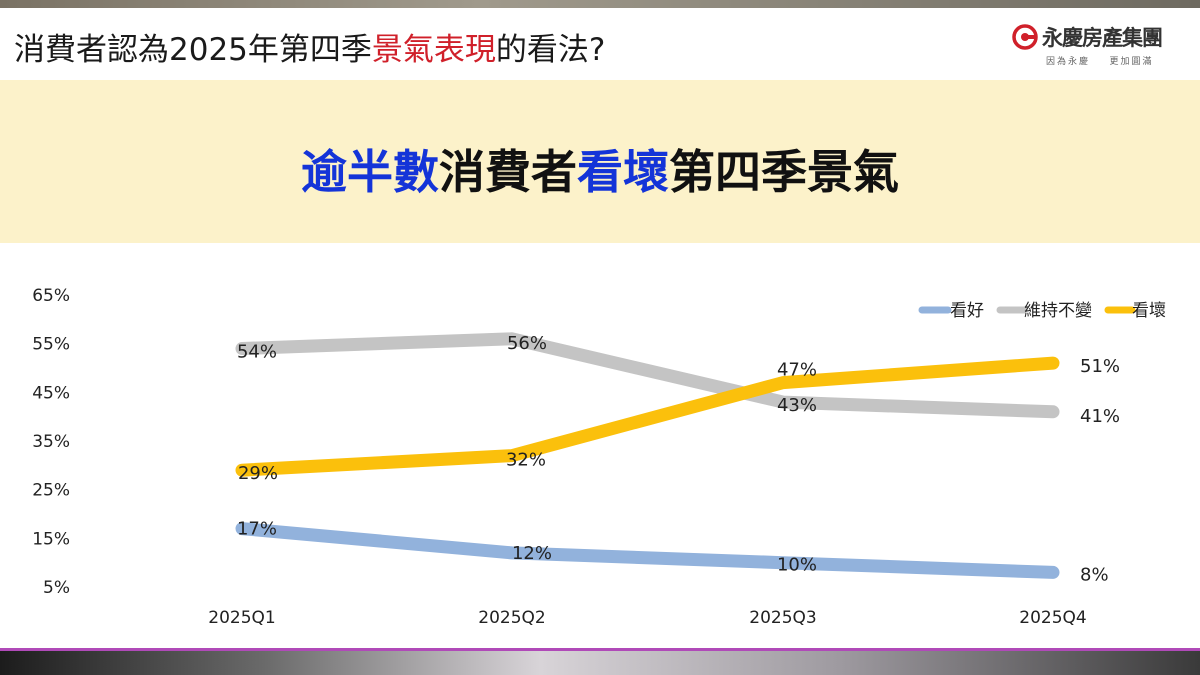  What do you see at coordinates (51, 442) in the screenshot?
I see `y-tick-label: 35%` at bounding box center [51, 442].